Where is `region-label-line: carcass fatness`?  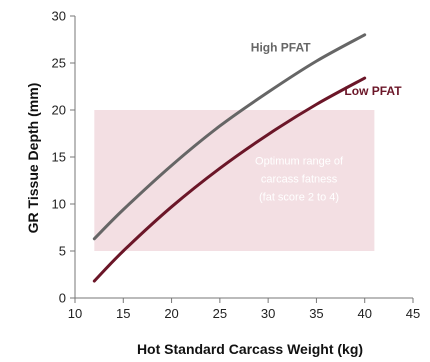
region-label-line: carcass fatness is located at coordinates (299, 180).